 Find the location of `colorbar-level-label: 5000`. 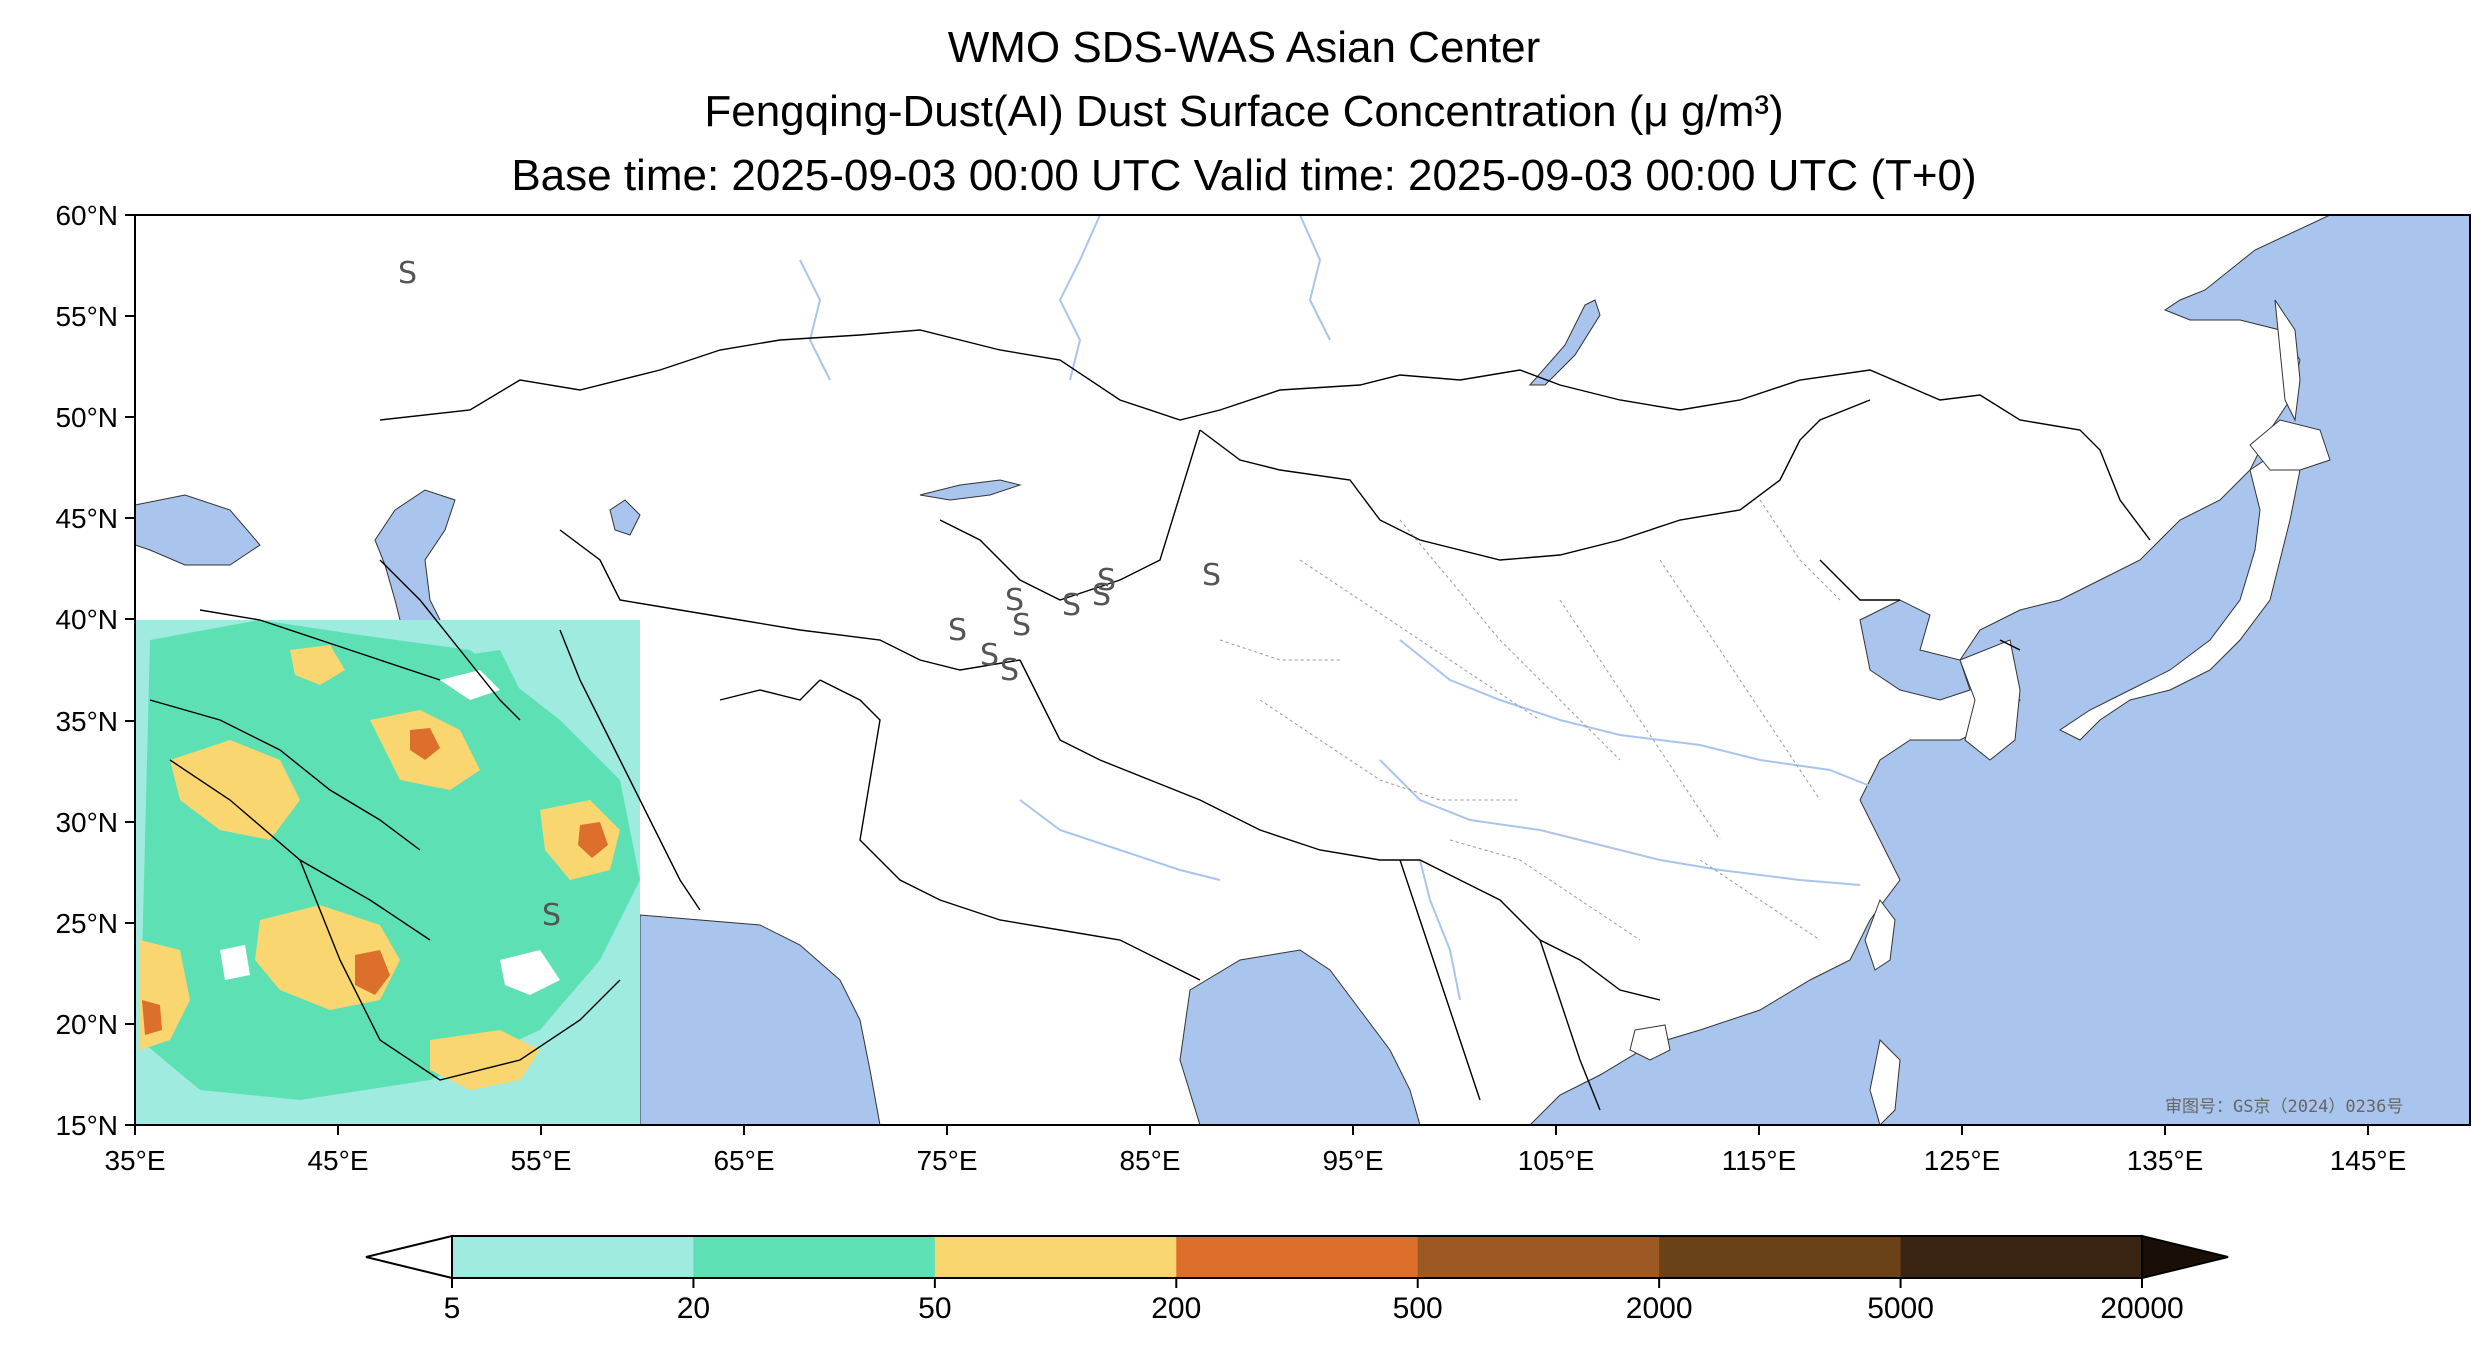

colorbar-level-label: 5000 is located at coordinates (1900, 1308).